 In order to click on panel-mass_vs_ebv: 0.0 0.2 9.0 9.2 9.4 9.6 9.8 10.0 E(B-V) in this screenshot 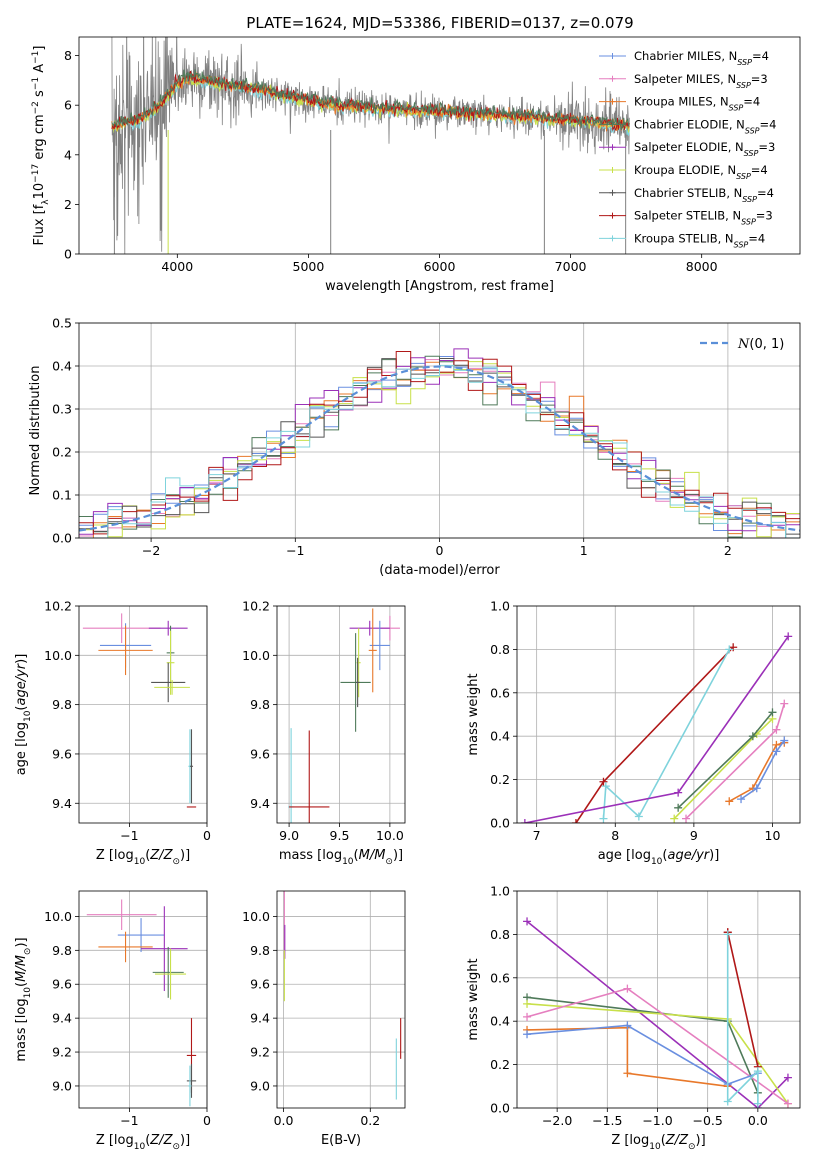, I will do `click(324, 1019)`.